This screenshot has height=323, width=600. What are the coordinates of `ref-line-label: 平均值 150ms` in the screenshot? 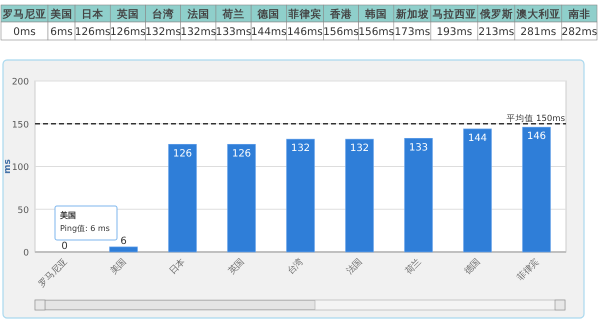 It's located at (536, 118).